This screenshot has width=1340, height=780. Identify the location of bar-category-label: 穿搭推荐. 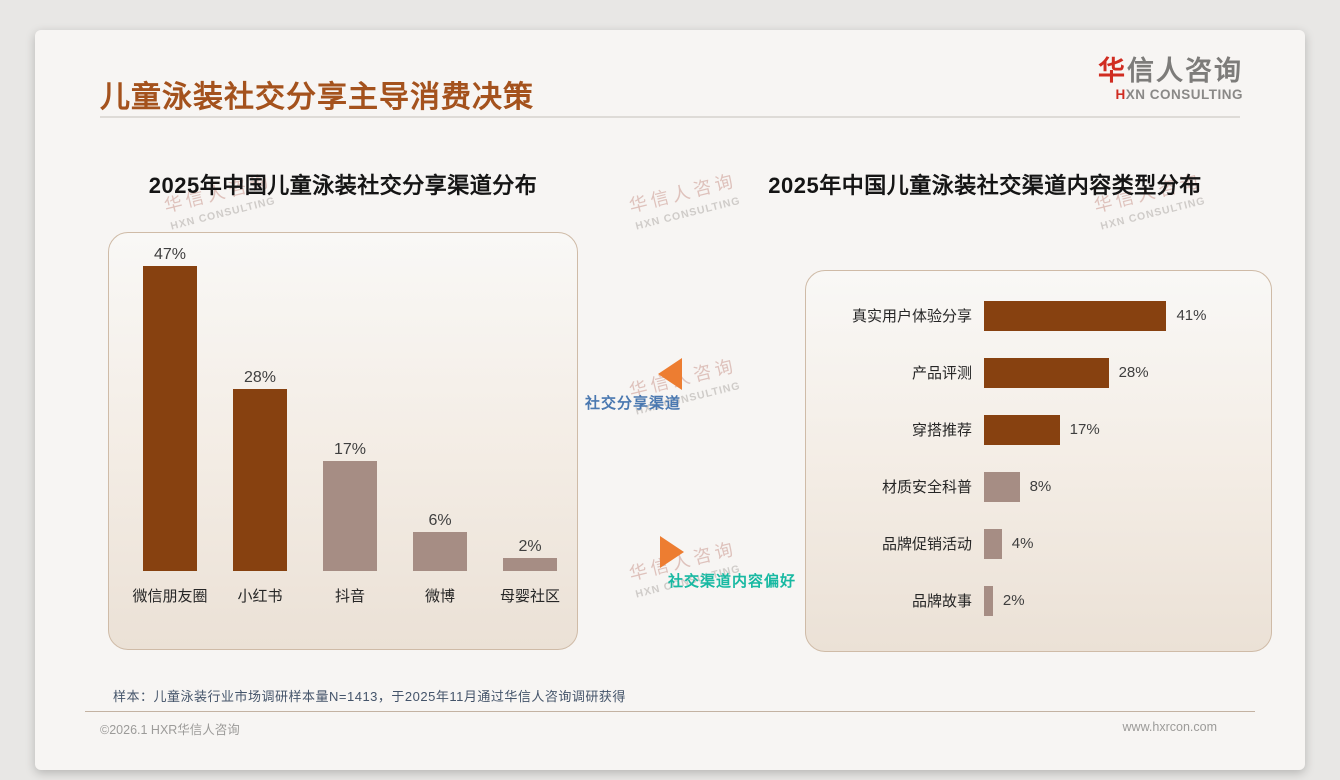
(941, 430).